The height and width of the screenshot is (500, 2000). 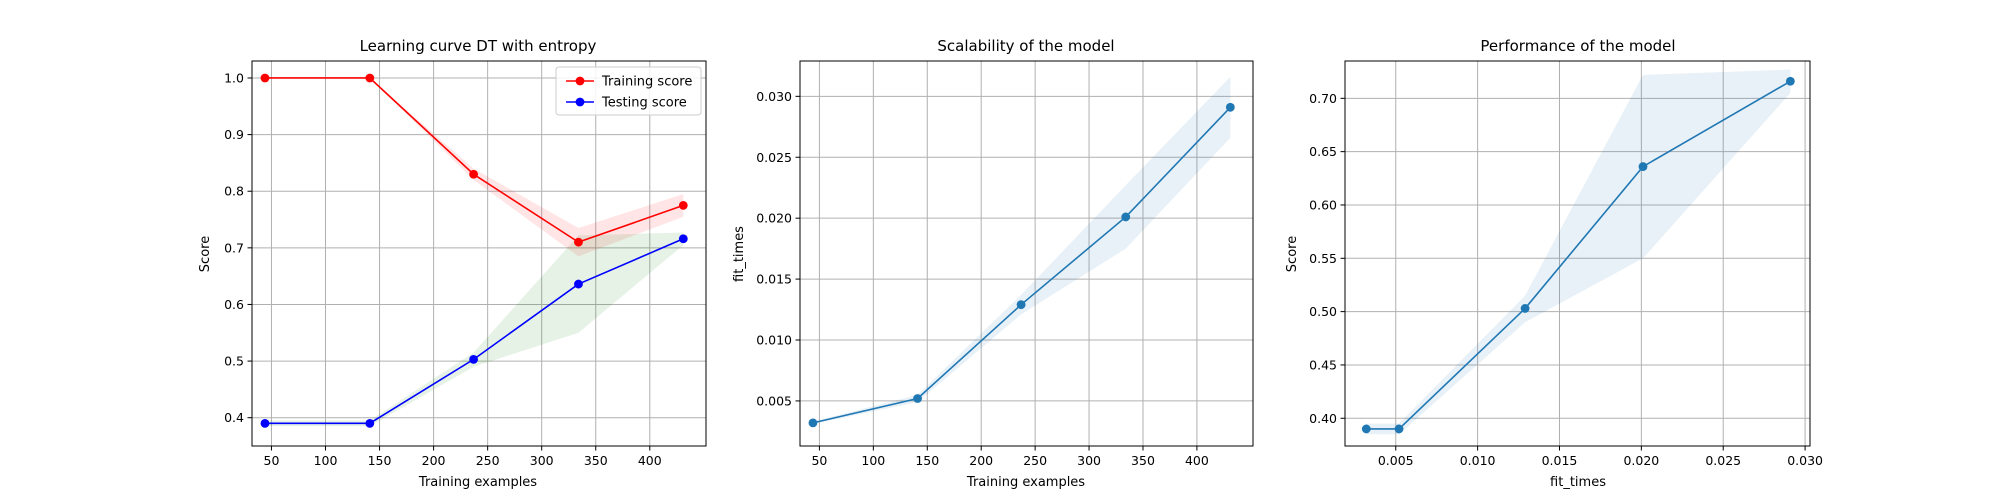 I want to click on y-tick-label: 0.7, so click(x=234, y=247).